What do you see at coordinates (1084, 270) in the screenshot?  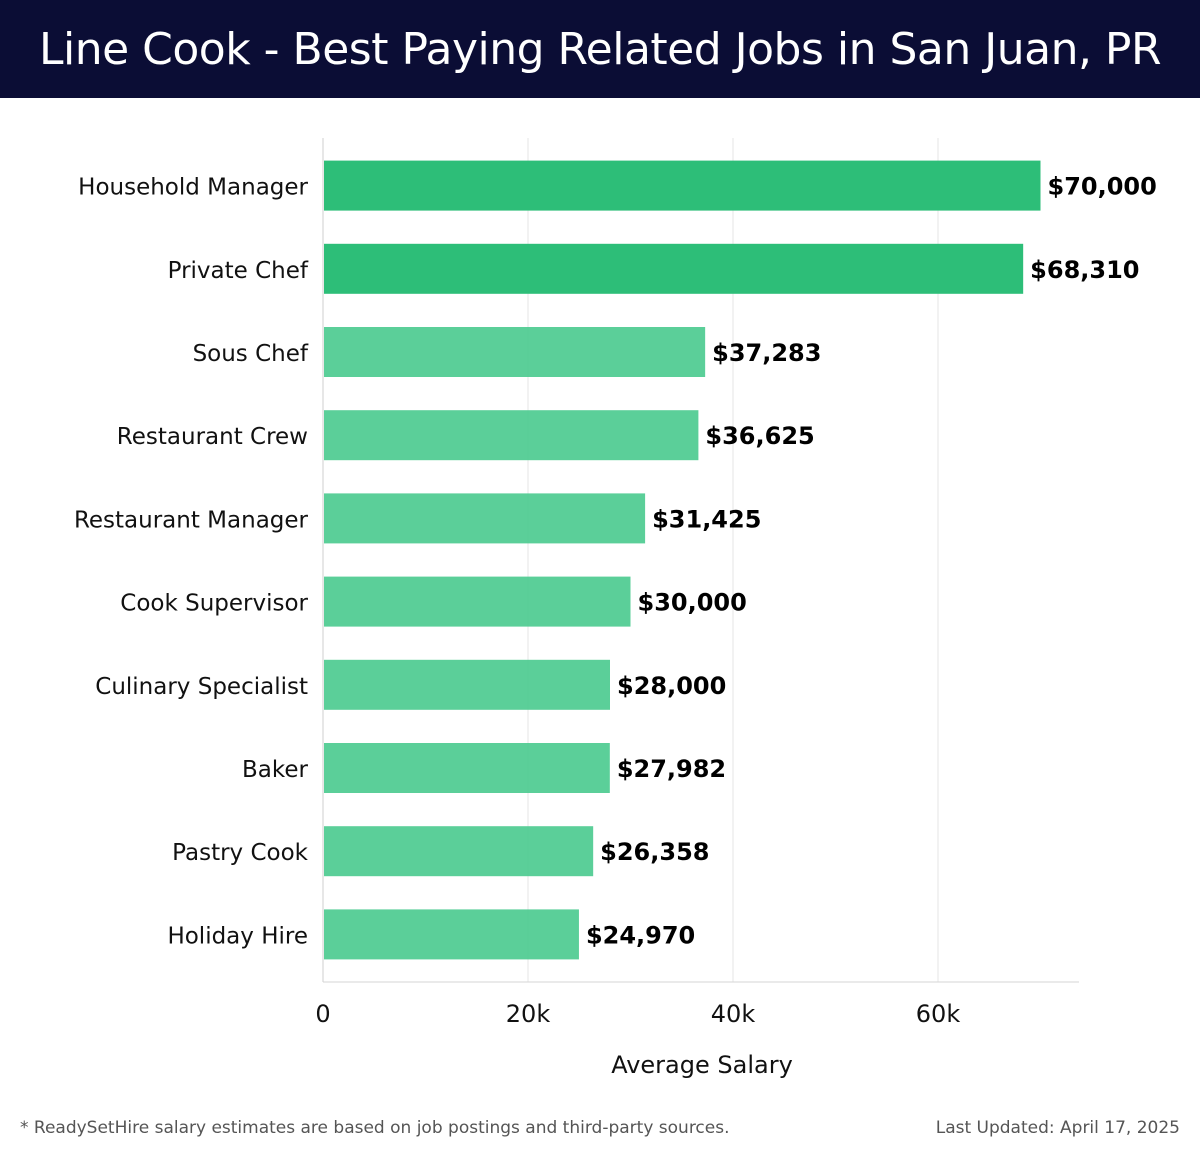 I see `value-label: $68,310` at bounding box center [1084, 270].